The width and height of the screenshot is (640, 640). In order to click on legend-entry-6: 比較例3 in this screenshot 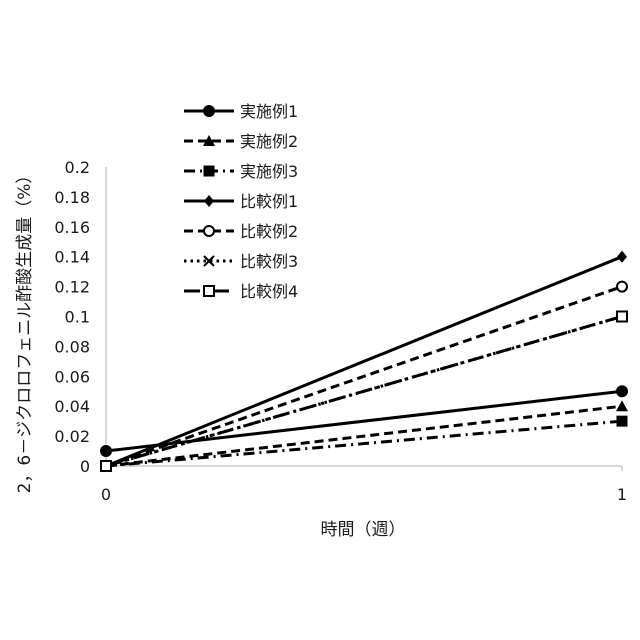, I will do `click(241, 261)`.